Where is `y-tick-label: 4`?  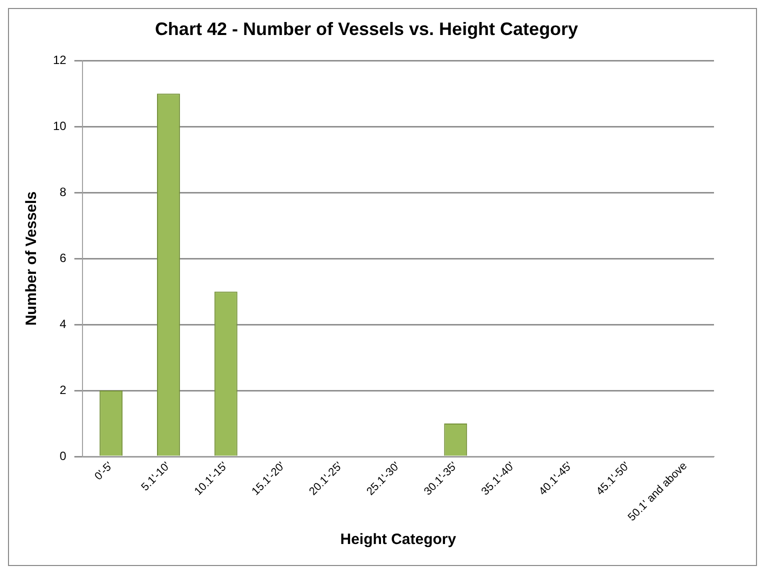
y-tick-label: 4 is located at coordinates (63, 323).